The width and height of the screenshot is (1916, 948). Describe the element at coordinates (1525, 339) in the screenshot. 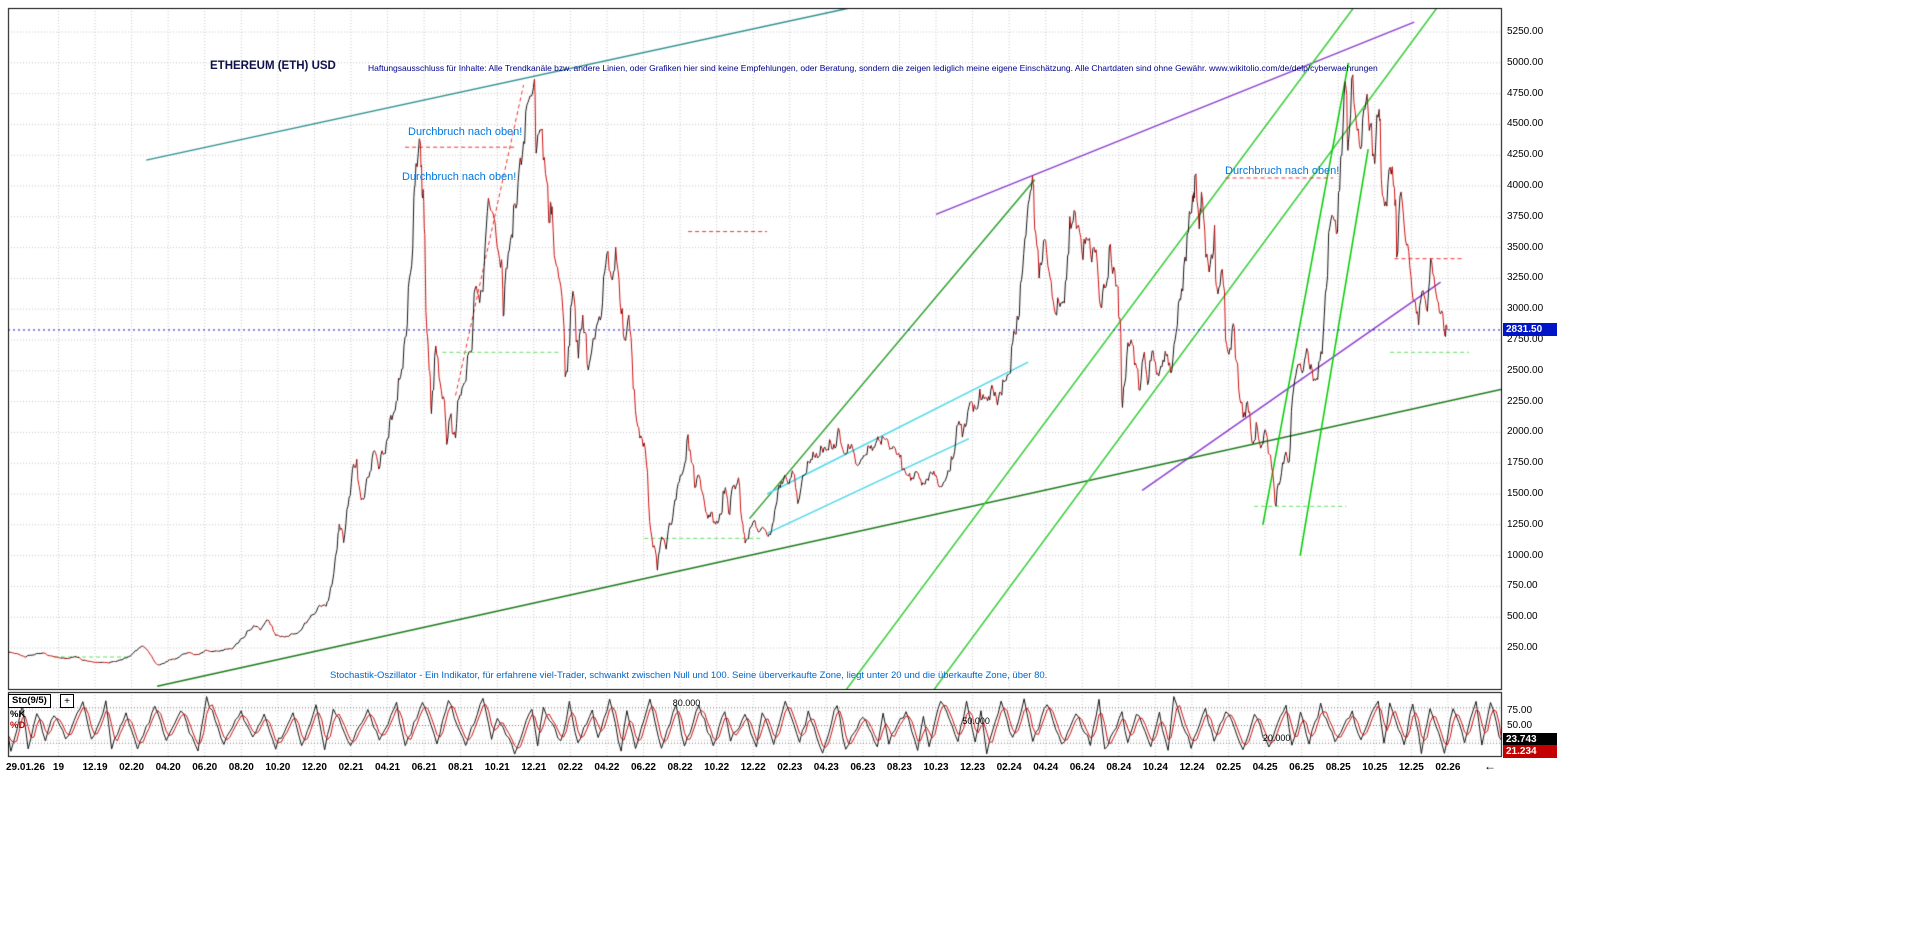

I see `y-axis-label: 2750.00` at that location.